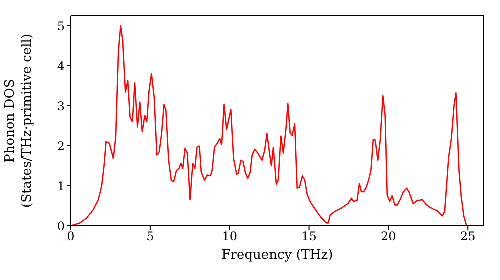 The height and width of the screenshot is (280, 500). Describe the element at coordinates (230, 237) in the screenshot. I see `x-tick-label: 10` at that location.